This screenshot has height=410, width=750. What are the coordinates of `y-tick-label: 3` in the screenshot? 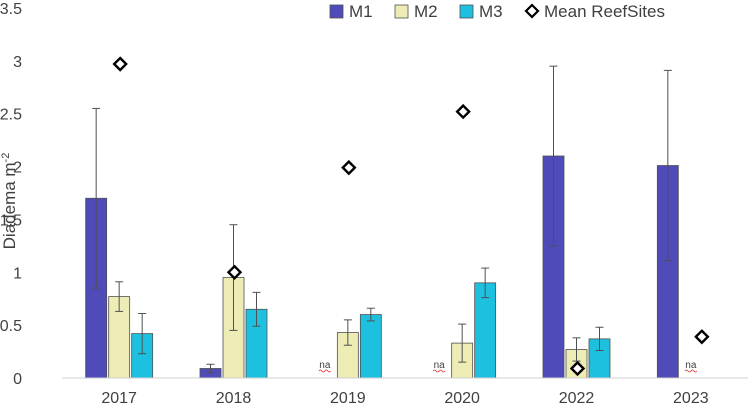 It's located at (17, 62).